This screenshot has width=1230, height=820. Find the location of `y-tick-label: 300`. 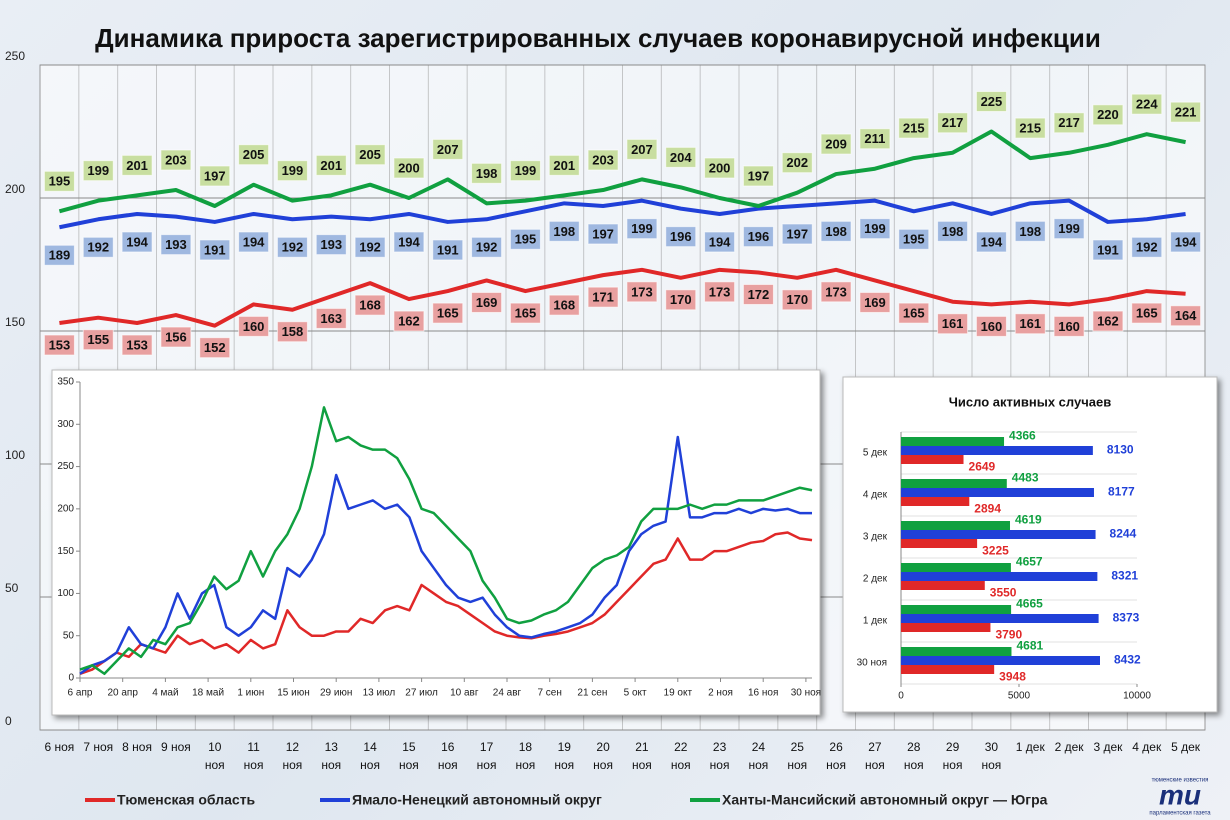

y-tick-label: 300 is located at coordinates (65, 424).